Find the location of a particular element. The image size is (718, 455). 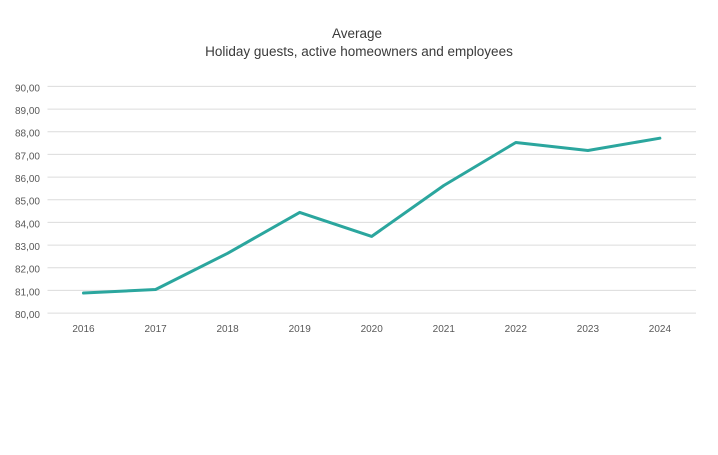

svg-text: 81,00 is located at coordinates (27, 292).